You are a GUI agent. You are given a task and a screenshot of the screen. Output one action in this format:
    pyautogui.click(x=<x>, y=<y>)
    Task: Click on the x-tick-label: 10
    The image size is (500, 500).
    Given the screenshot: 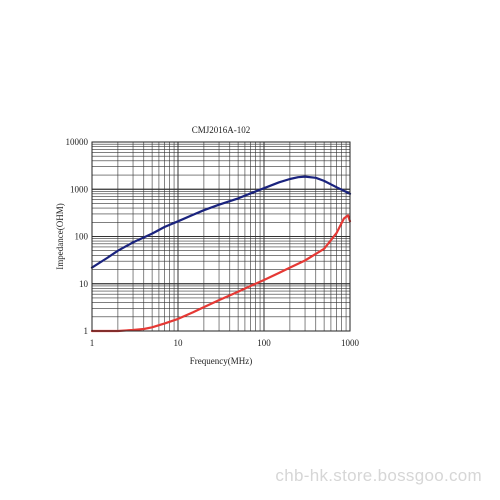 What is the action you would take?
    pyautogui.click(x=179, y=343)
    